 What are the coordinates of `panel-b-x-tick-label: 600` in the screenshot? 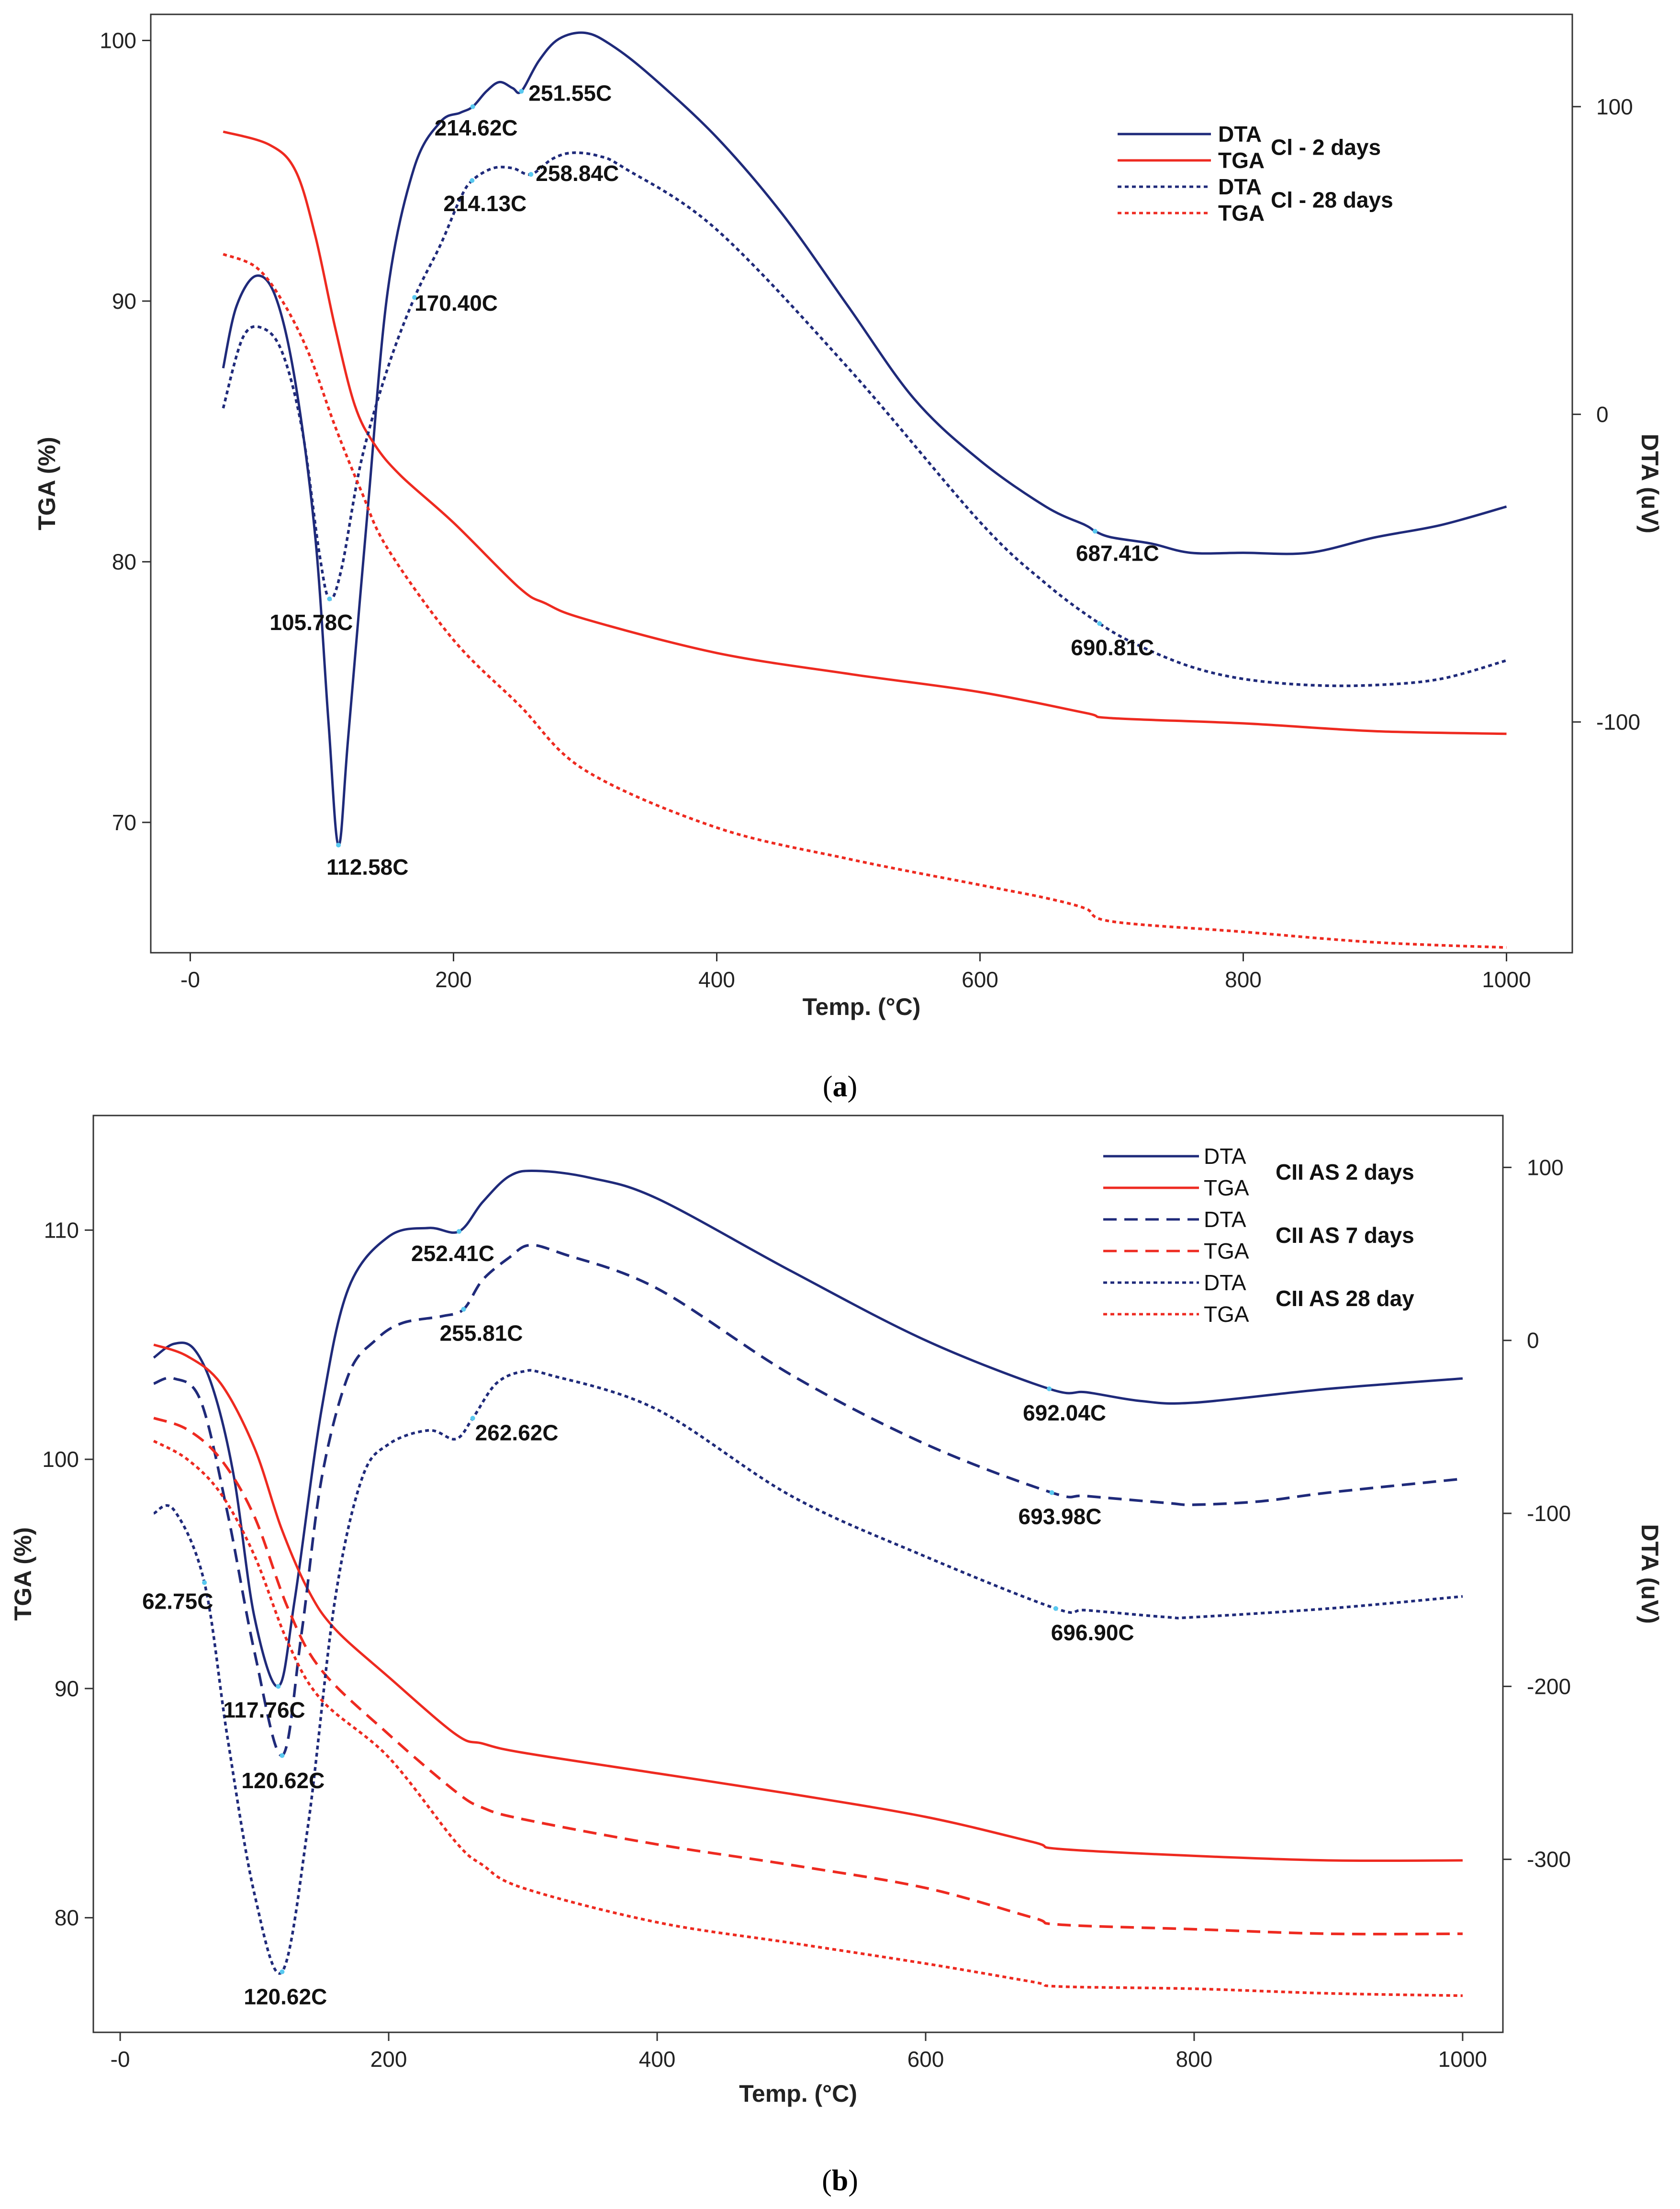 It's located at (926, 2059).